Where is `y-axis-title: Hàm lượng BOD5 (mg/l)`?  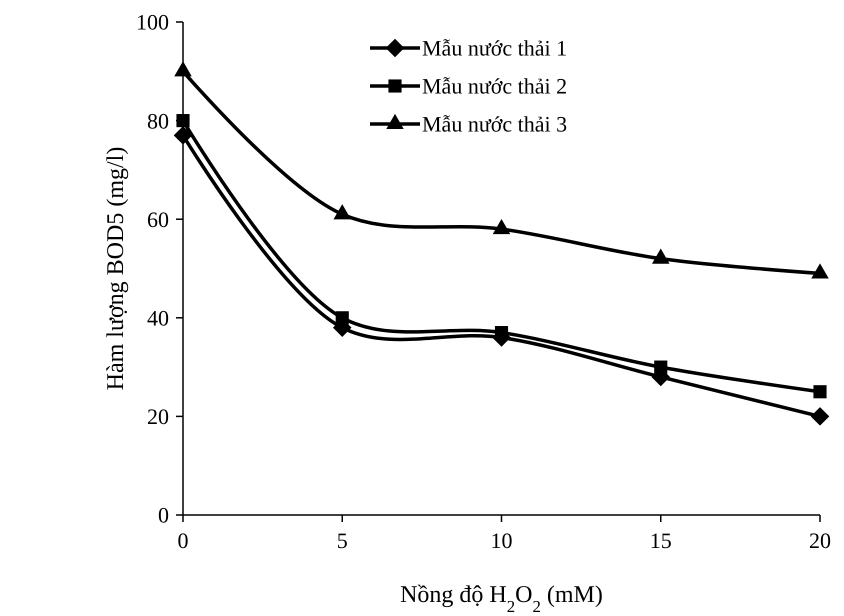
y-axis-title: Hàm lượng BOD5 (mg/l) is located at coordinates (116, 268).